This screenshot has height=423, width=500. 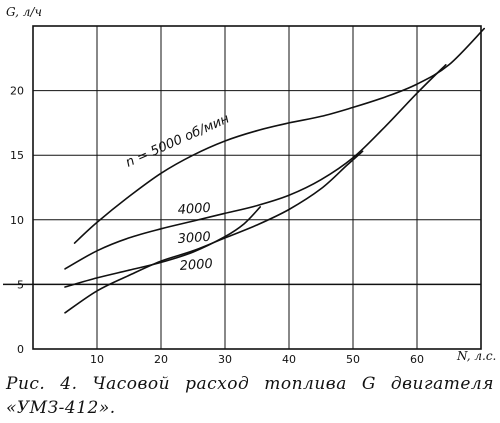 I want to click on y-axis-label: G, л/ч, so click(x=24, y=12).